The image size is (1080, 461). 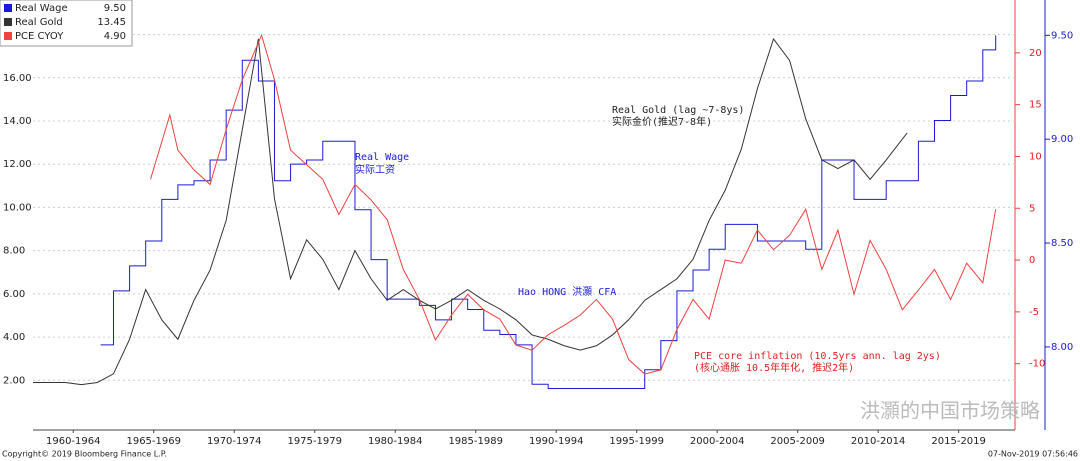 What do you see at coordinates (1034, 312) in the screenshot?
I see `y2-tick-label: -5` at bounding box center [1034, 312].